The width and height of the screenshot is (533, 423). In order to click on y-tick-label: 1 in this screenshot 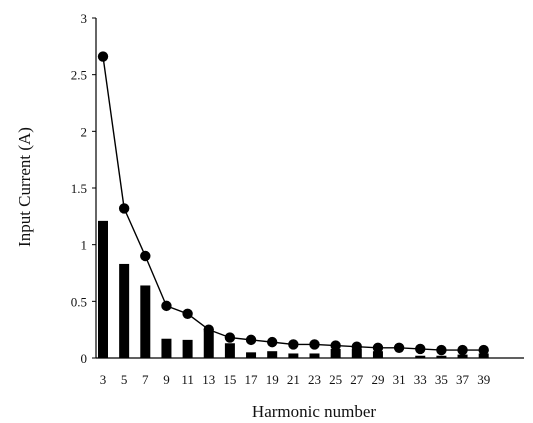, I will do `click(84, 245)`.